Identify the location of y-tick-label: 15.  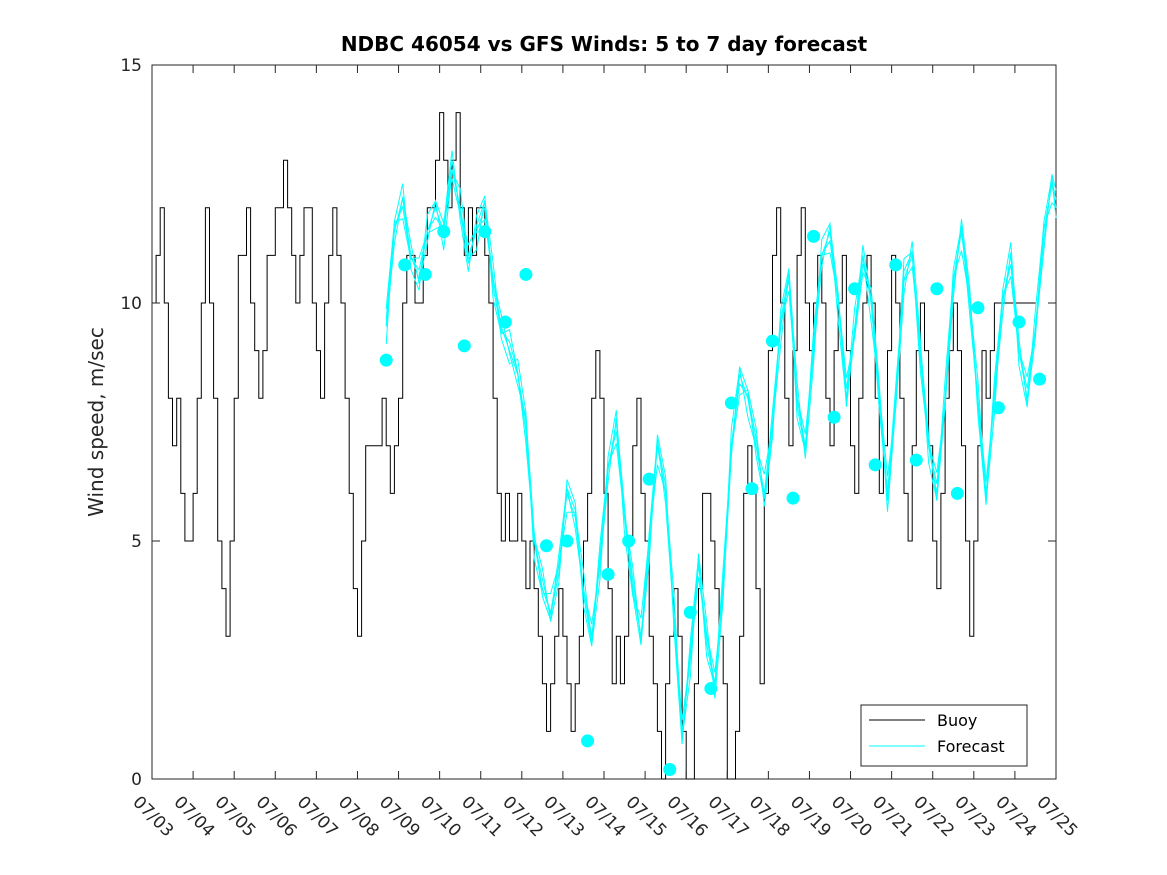
(131, 66).